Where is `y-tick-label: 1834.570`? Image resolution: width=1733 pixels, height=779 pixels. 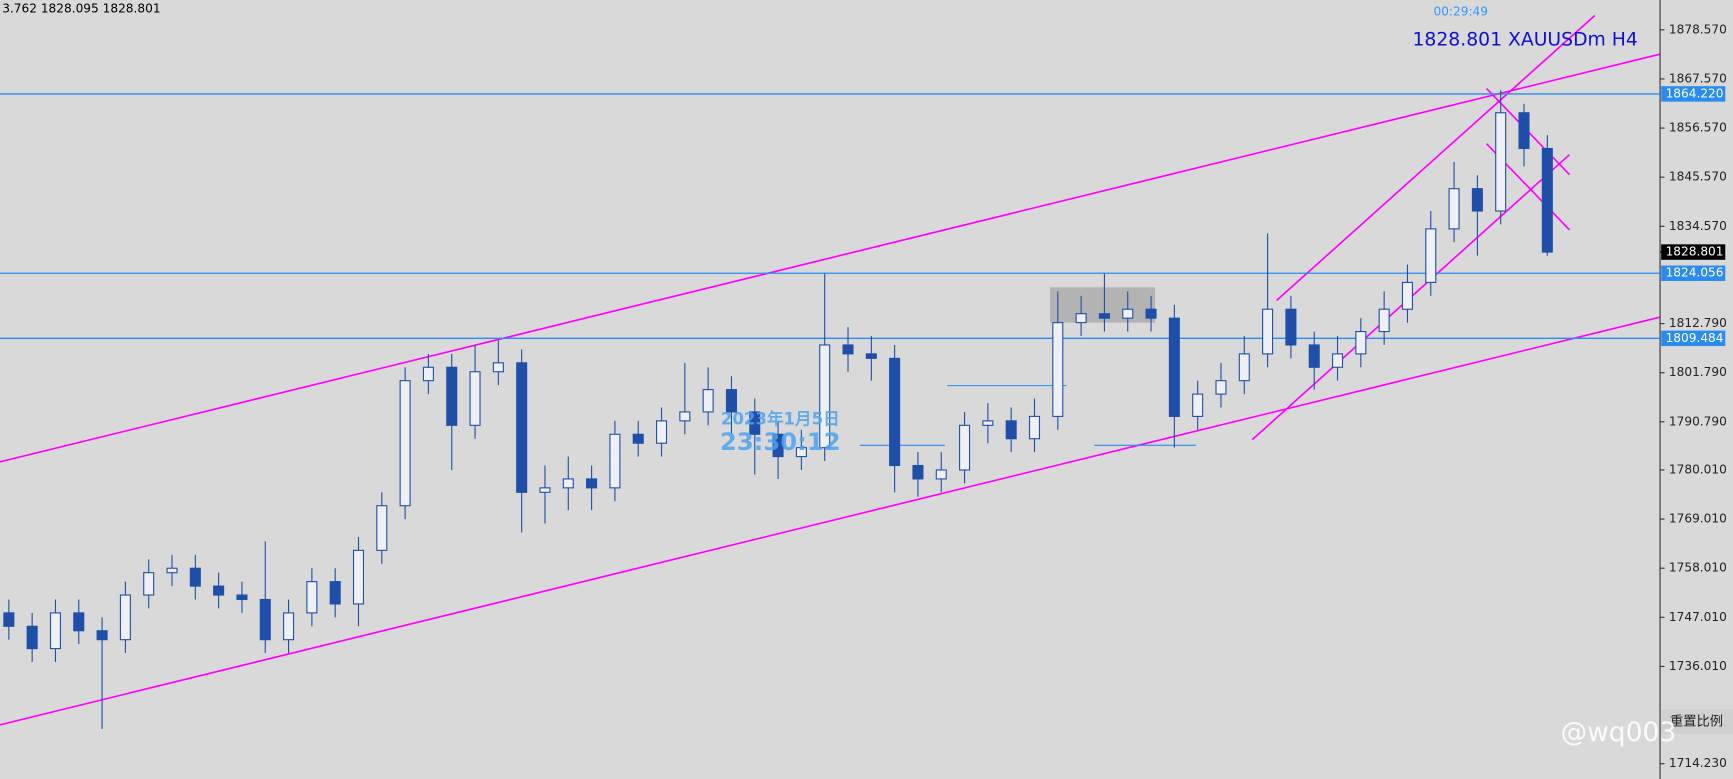 y-tick-label: 1834.570 is located at coordinates (1698, 226).